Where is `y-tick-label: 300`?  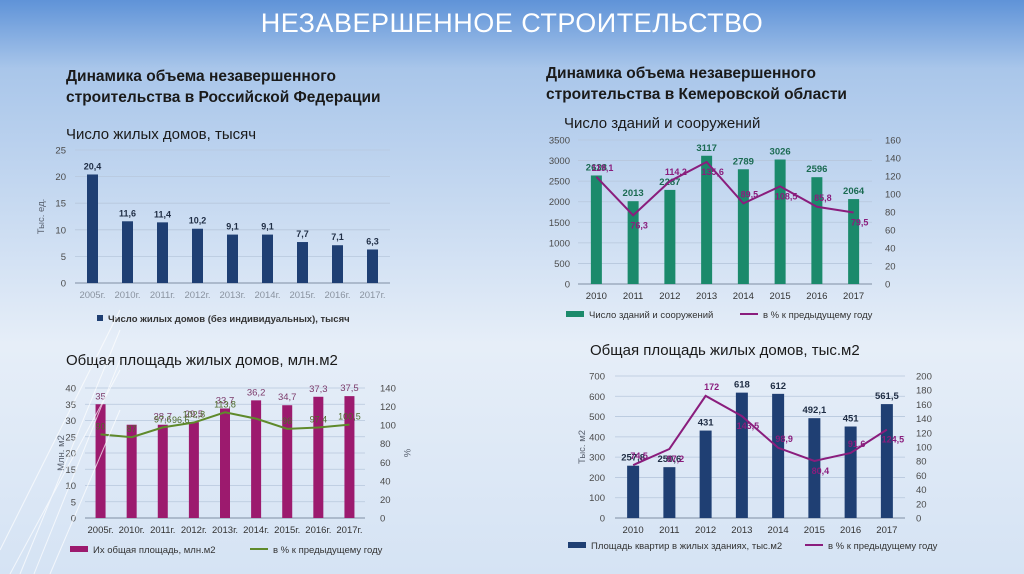 y-tick-label: 300 is located at coordinates (597, 458).